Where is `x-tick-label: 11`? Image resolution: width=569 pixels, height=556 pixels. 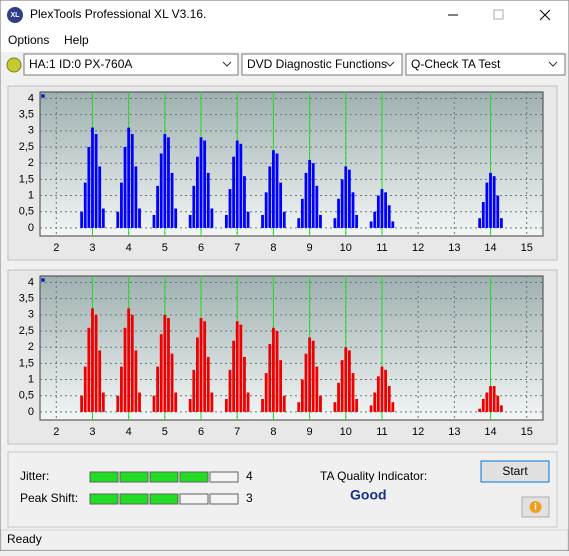
x-tick-label: 11 is located at coordinates (381, 248).